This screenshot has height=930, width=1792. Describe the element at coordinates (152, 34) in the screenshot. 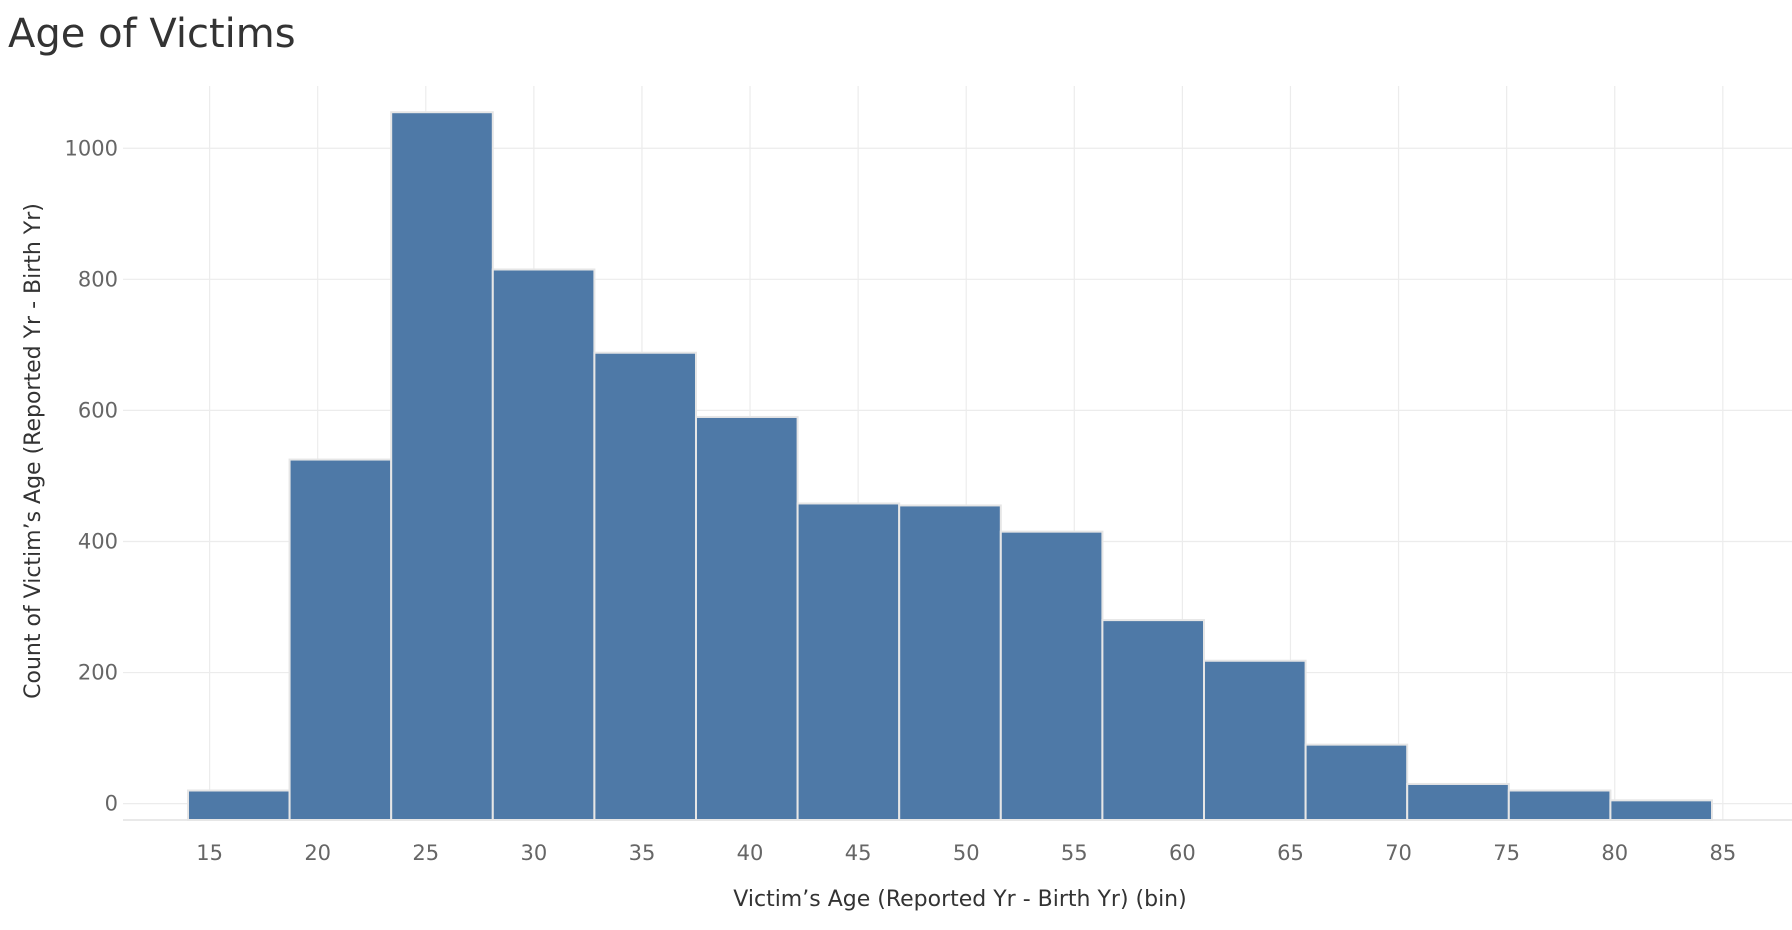

I see `chart-title: Age of Victims` at that location.